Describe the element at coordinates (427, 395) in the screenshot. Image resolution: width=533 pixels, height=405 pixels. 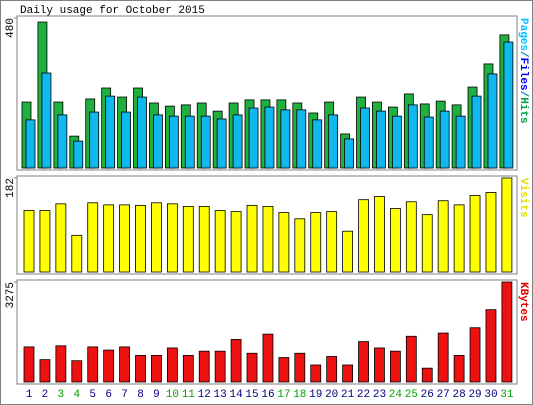
I see `x-tick-label: 26` at that location.